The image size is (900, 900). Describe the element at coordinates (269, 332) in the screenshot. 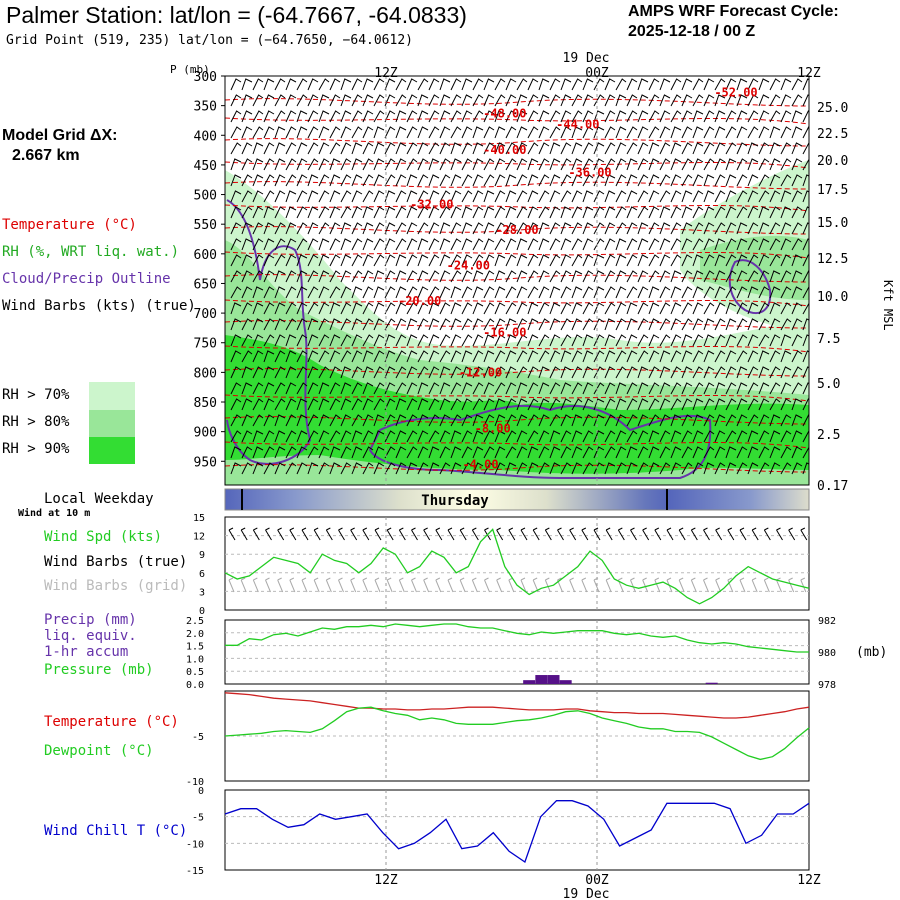

I see `cloud-outline-left` at that location.